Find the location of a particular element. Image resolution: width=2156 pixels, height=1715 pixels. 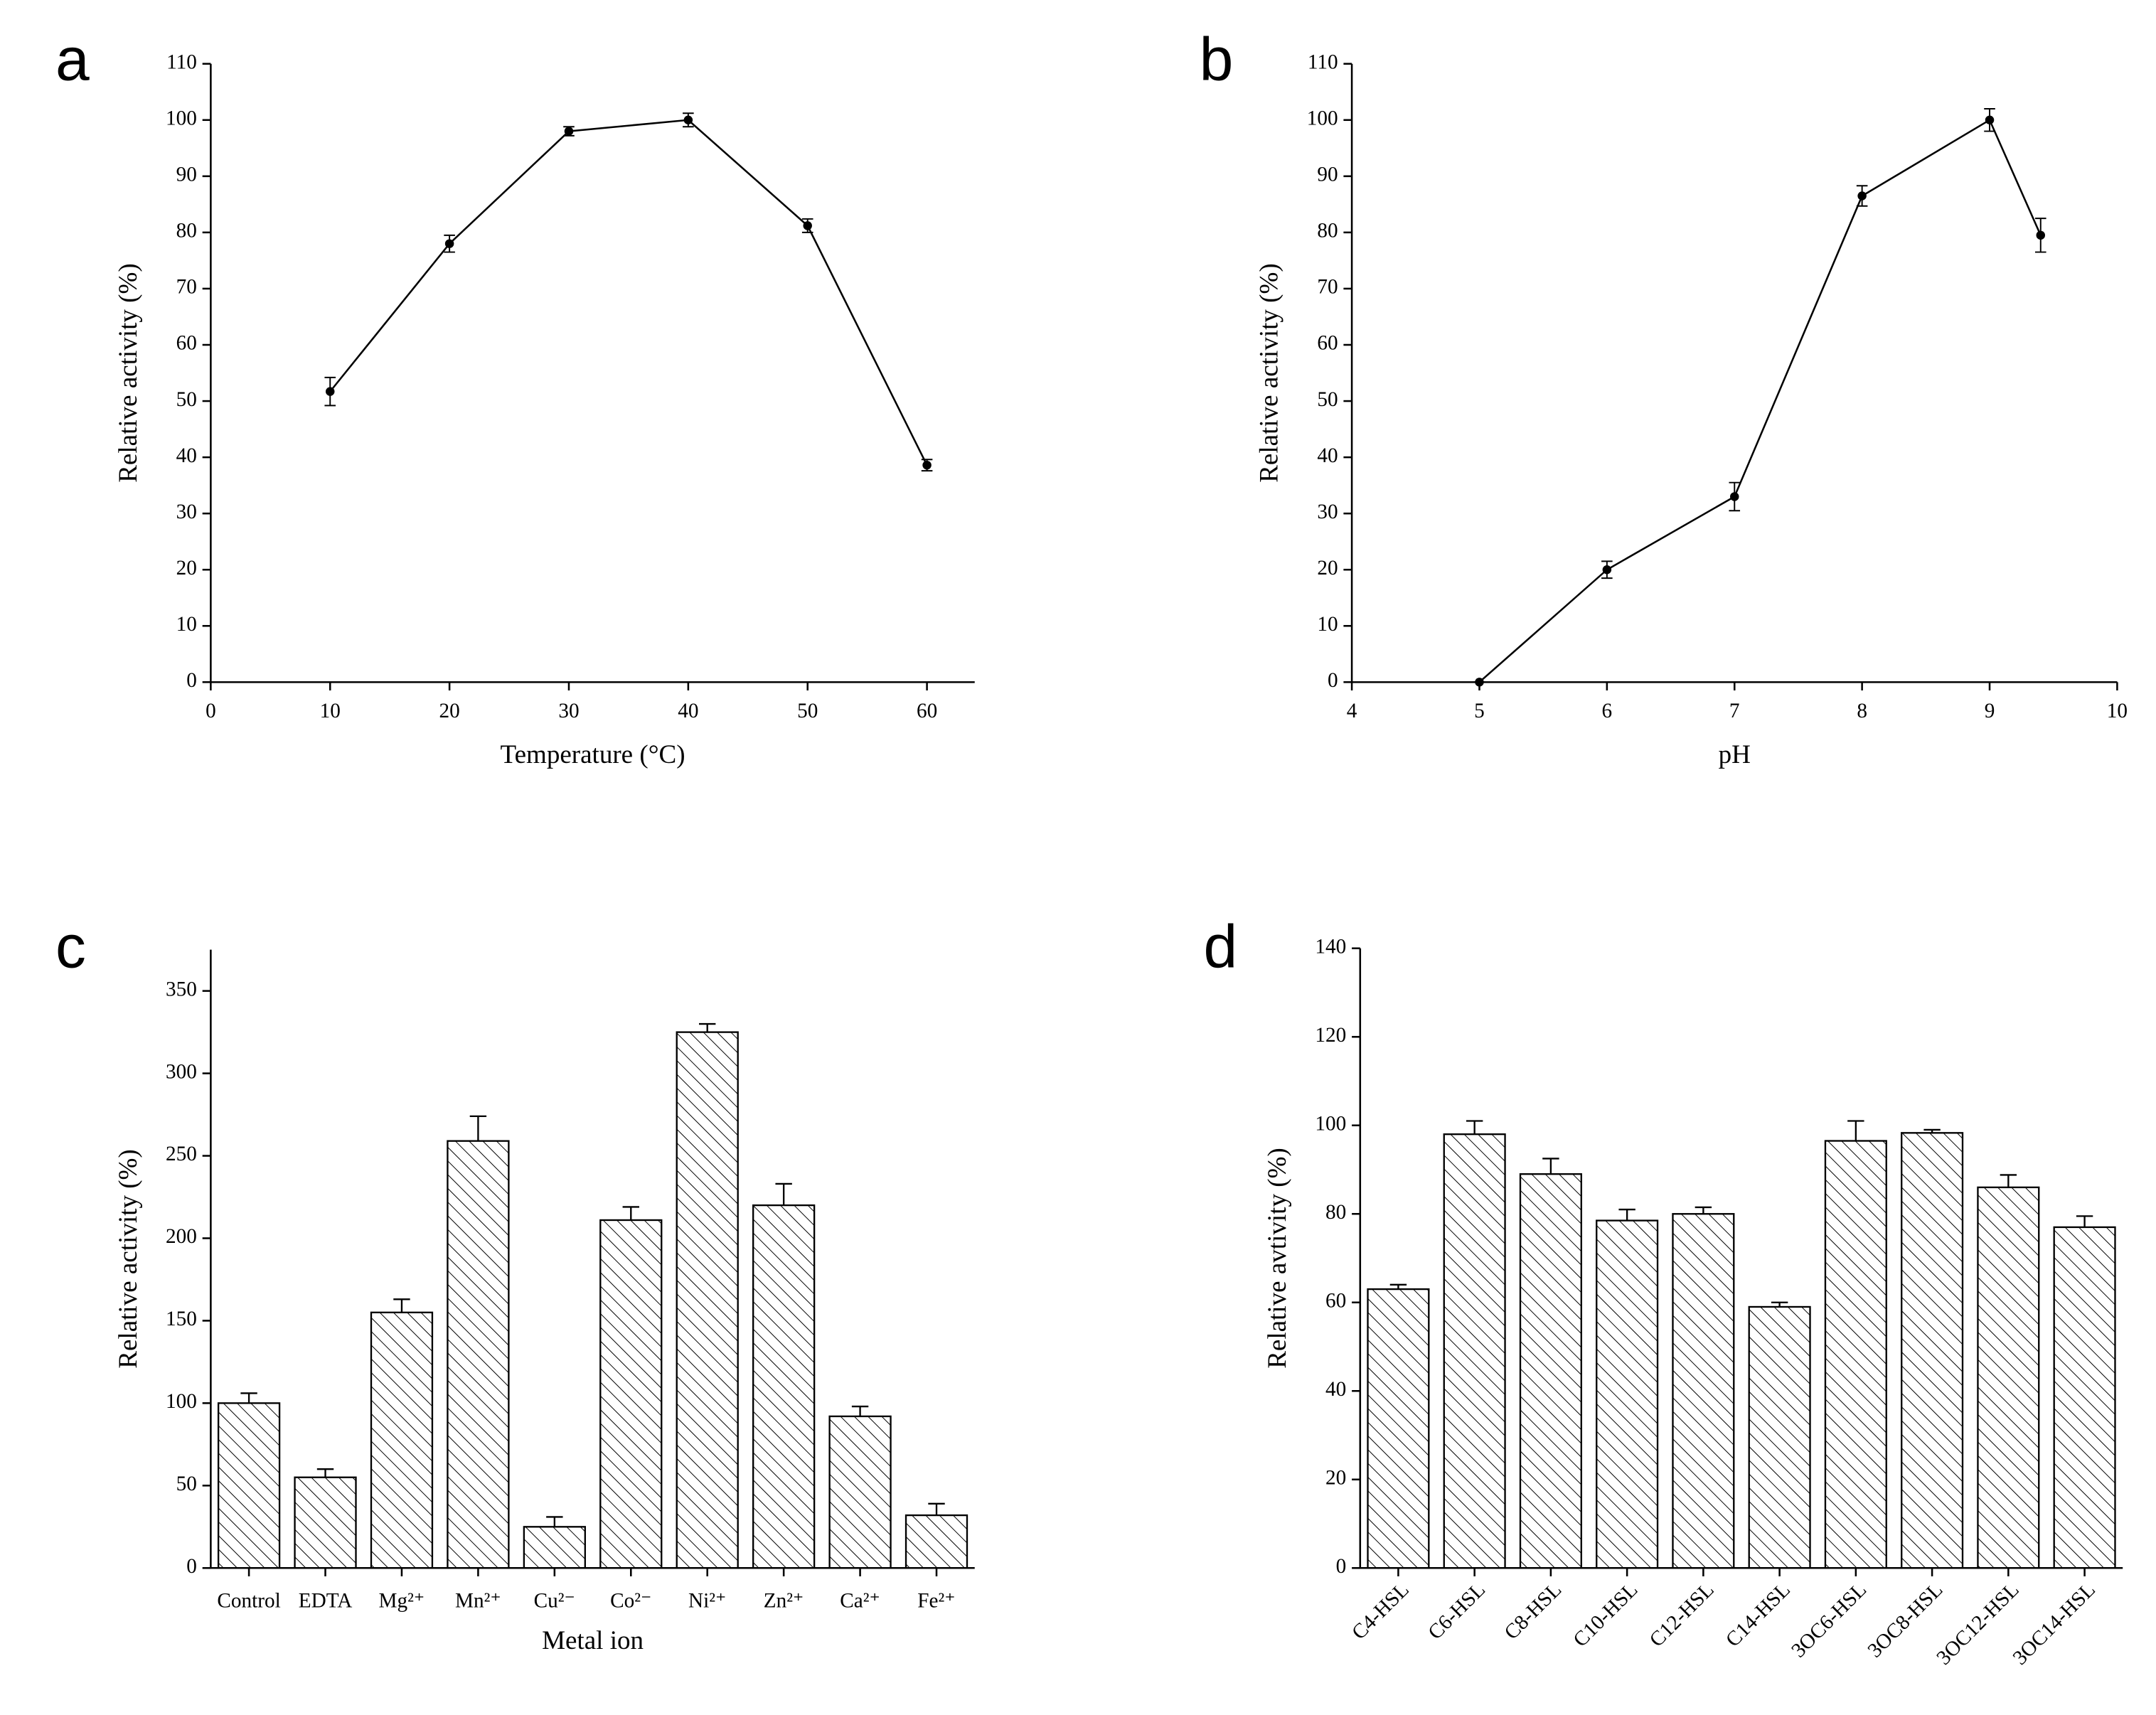

y-tick-label: 110 is located at coordinates (1323, 62).